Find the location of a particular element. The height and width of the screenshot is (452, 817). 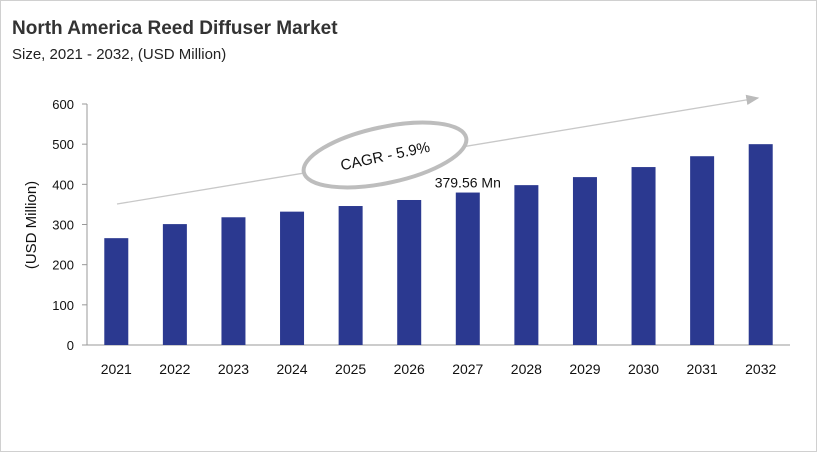

bar-2027 is located at coordinates (467, 268).